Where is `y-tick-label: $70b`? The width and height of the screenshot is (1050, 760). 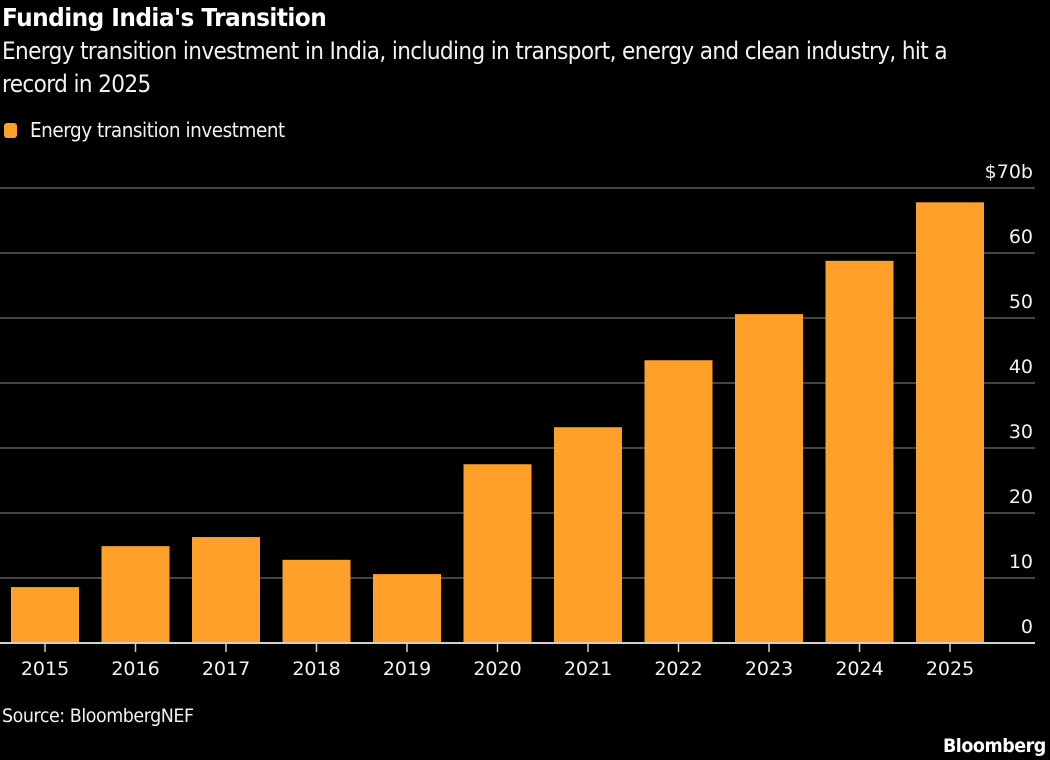
y-tick-label: $70b is located at coordinates (1009, 172).